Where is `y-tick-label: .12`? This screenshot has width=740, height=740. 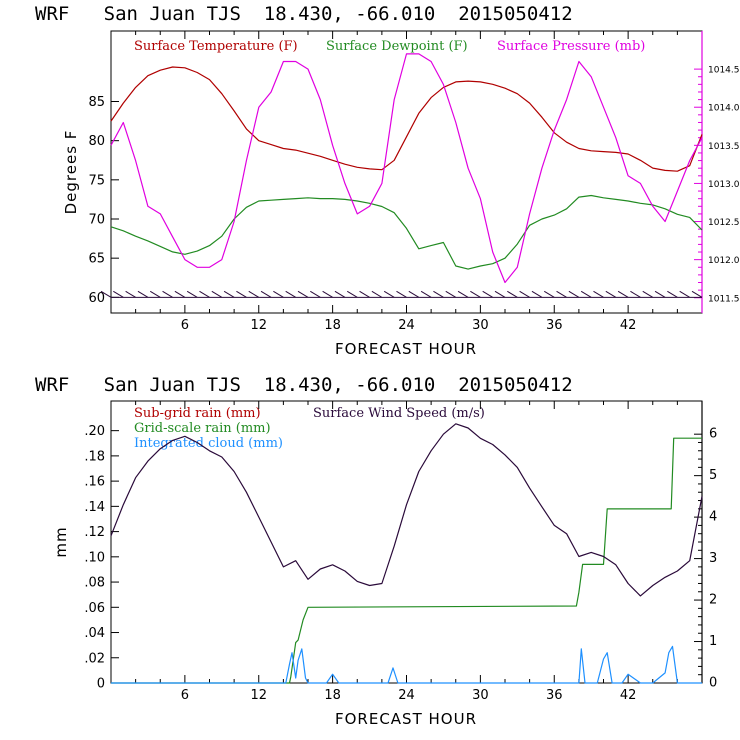
y-tick-label: .12 is located at coordinates (94, 532).